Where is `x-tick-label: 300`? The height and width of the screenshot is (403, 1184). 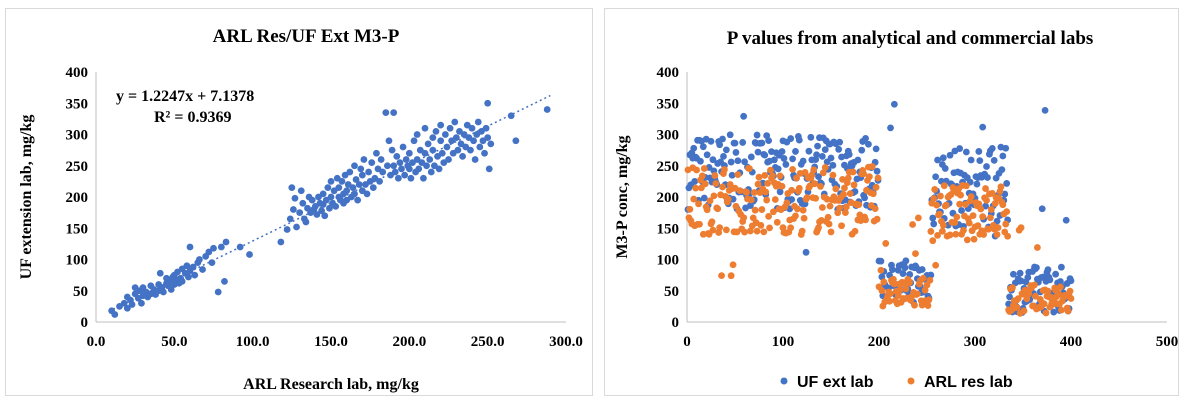 x-tick-label: 300 is located at coordinates (975, 342).